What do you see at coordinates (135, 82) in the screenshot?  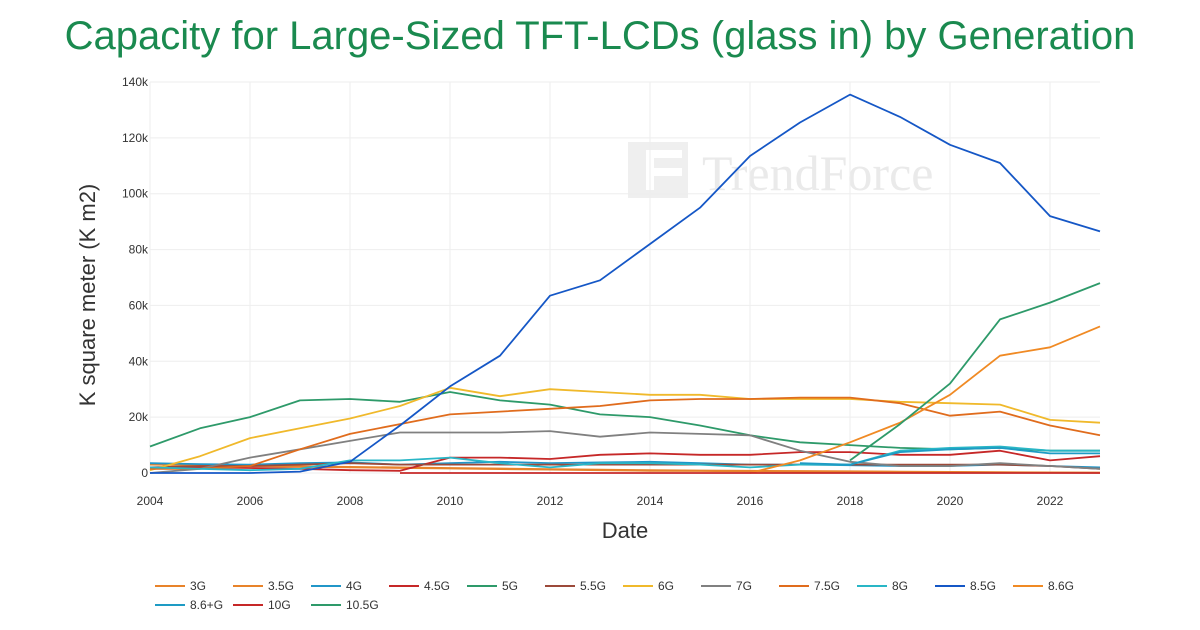 I see `y-tick-label: 140k` at bounding box center [135, 82].